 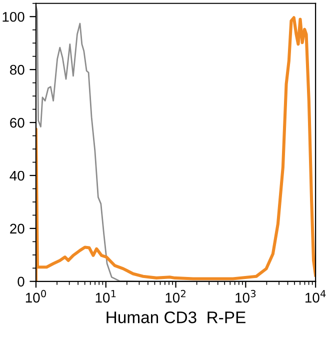 What do you see at coordinates (17, 229) in the screenshot?
I see `y-tick-label: 20` at bounding box center [17, 229].